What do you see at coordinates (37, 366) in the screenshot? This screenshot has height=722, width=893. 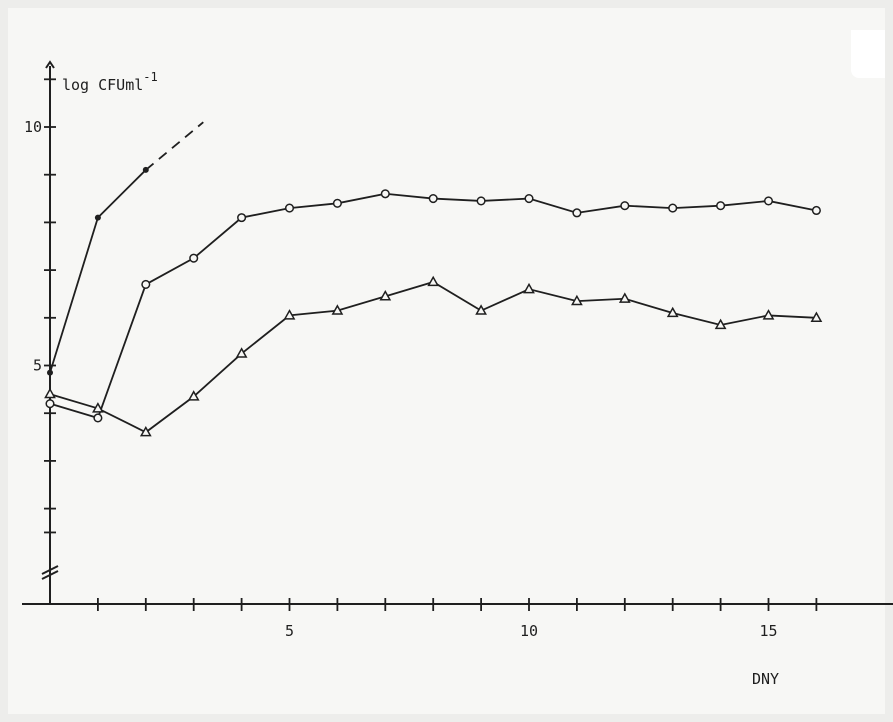 I see `y-tick-label: 5` at bounding box center [37, 366].